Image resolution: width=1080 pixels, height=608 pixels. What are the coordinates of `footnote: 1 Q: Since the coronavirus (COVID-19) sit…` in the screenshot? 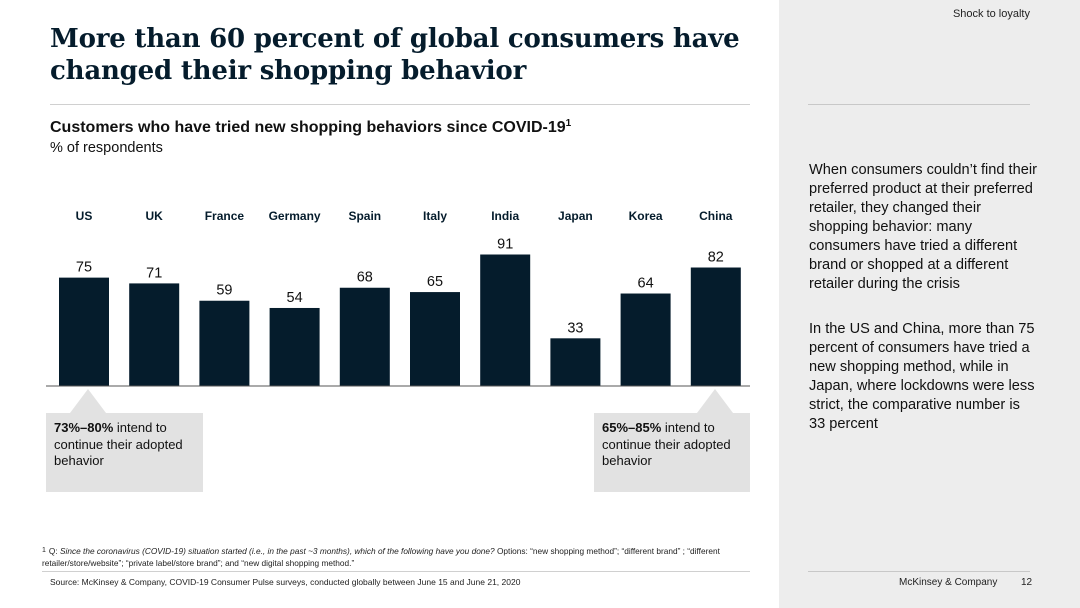 It's located at (402, 557).